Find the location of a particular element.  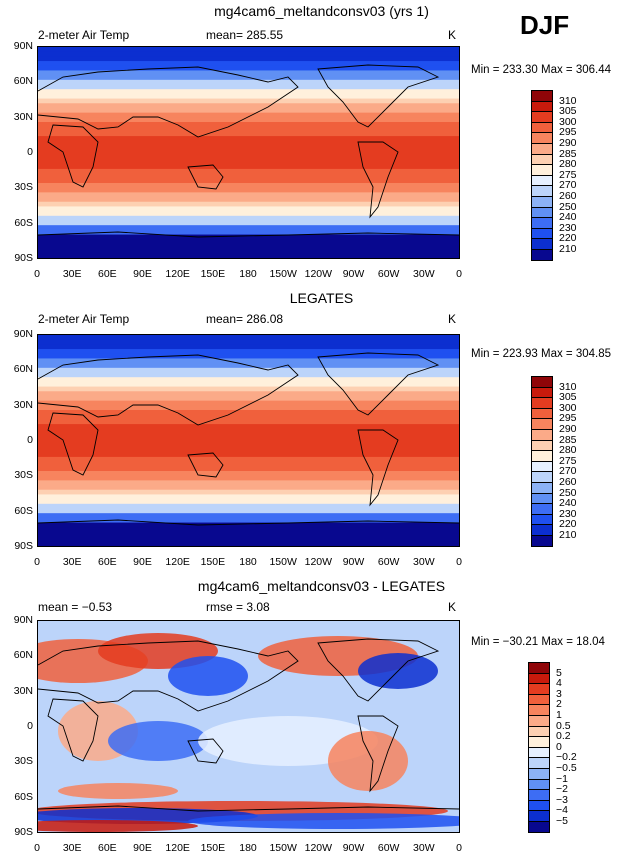

panel2-lon-tick-3: 90E is located at coordinates (142, 562).